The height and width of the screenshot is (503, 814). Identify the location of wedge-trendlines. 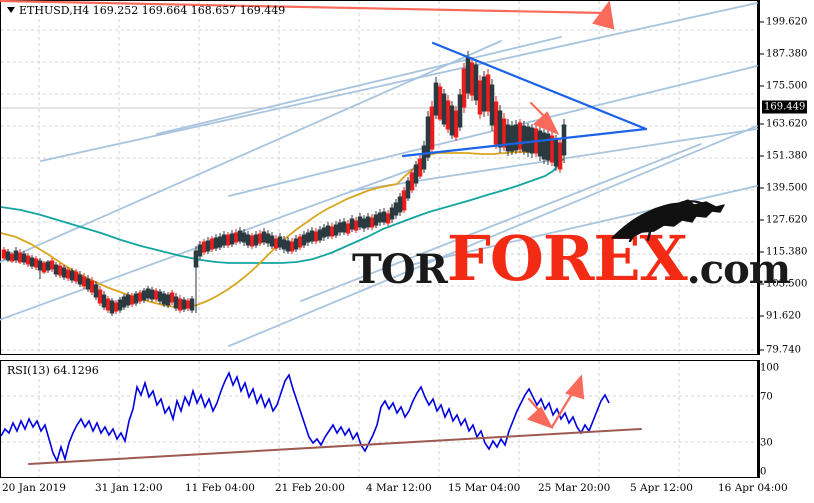
(524, 99).